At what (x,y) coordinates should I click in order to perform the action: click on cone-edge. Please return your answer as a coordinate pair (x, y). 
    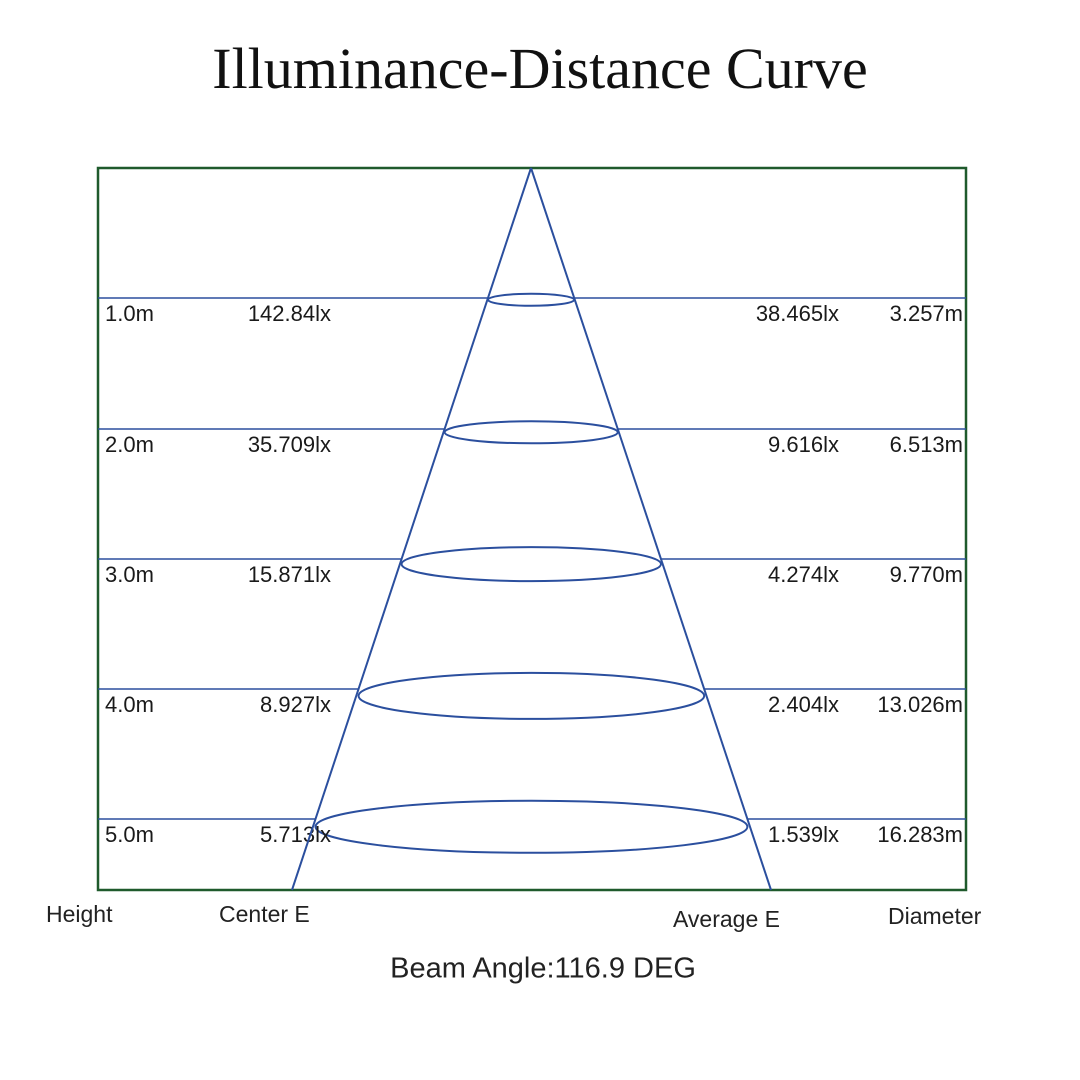
    Looking at the image, I should click on (411, 529).